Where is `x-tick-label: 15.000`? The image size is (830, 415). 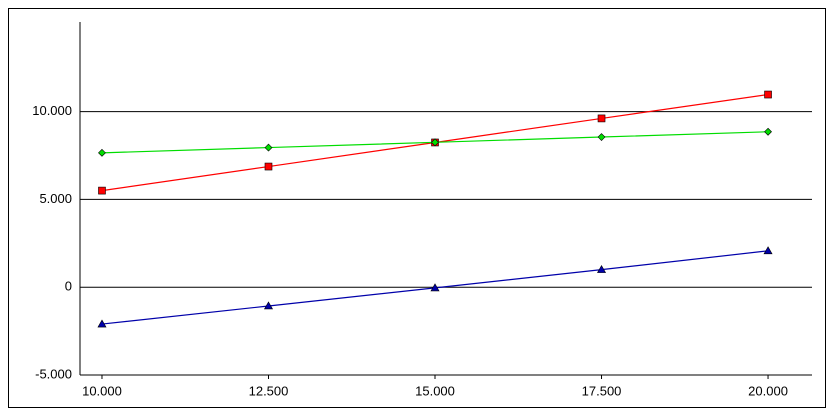 x-tick-label: 15.000 is located at coordinates (435, 390).